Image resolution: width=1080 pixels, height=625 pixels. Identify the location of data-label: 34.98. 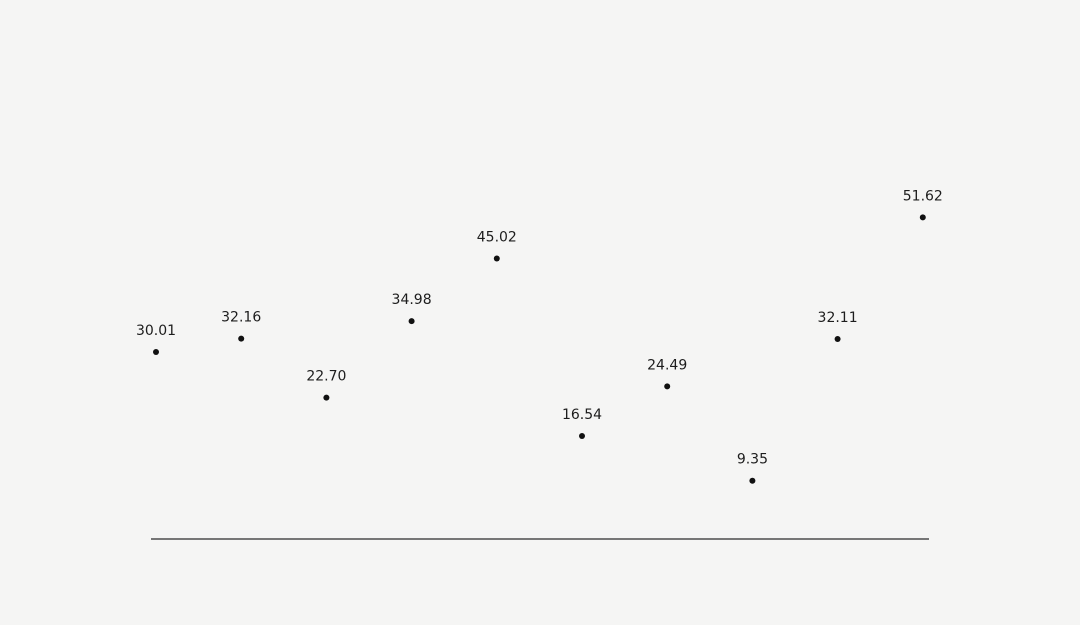
(412, 300).